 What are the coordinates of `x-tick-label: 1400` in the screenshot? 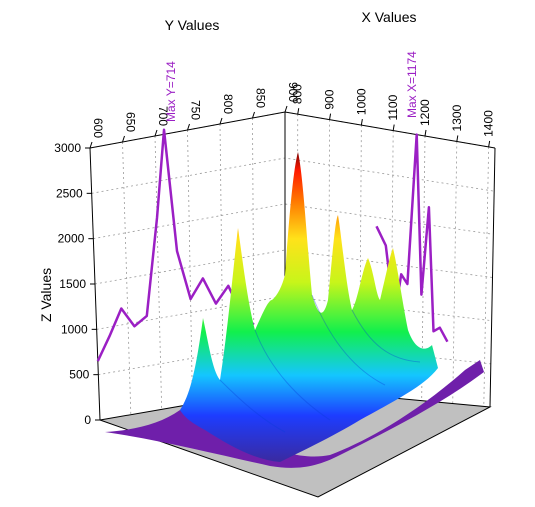 It's located at (489, 123).